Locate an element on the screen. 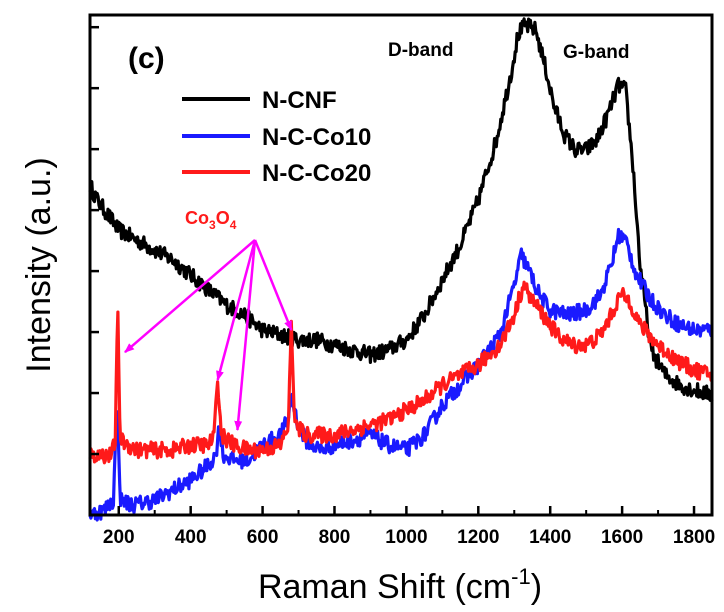  x-tick-label: 200 is located at coordinates (119, 537).